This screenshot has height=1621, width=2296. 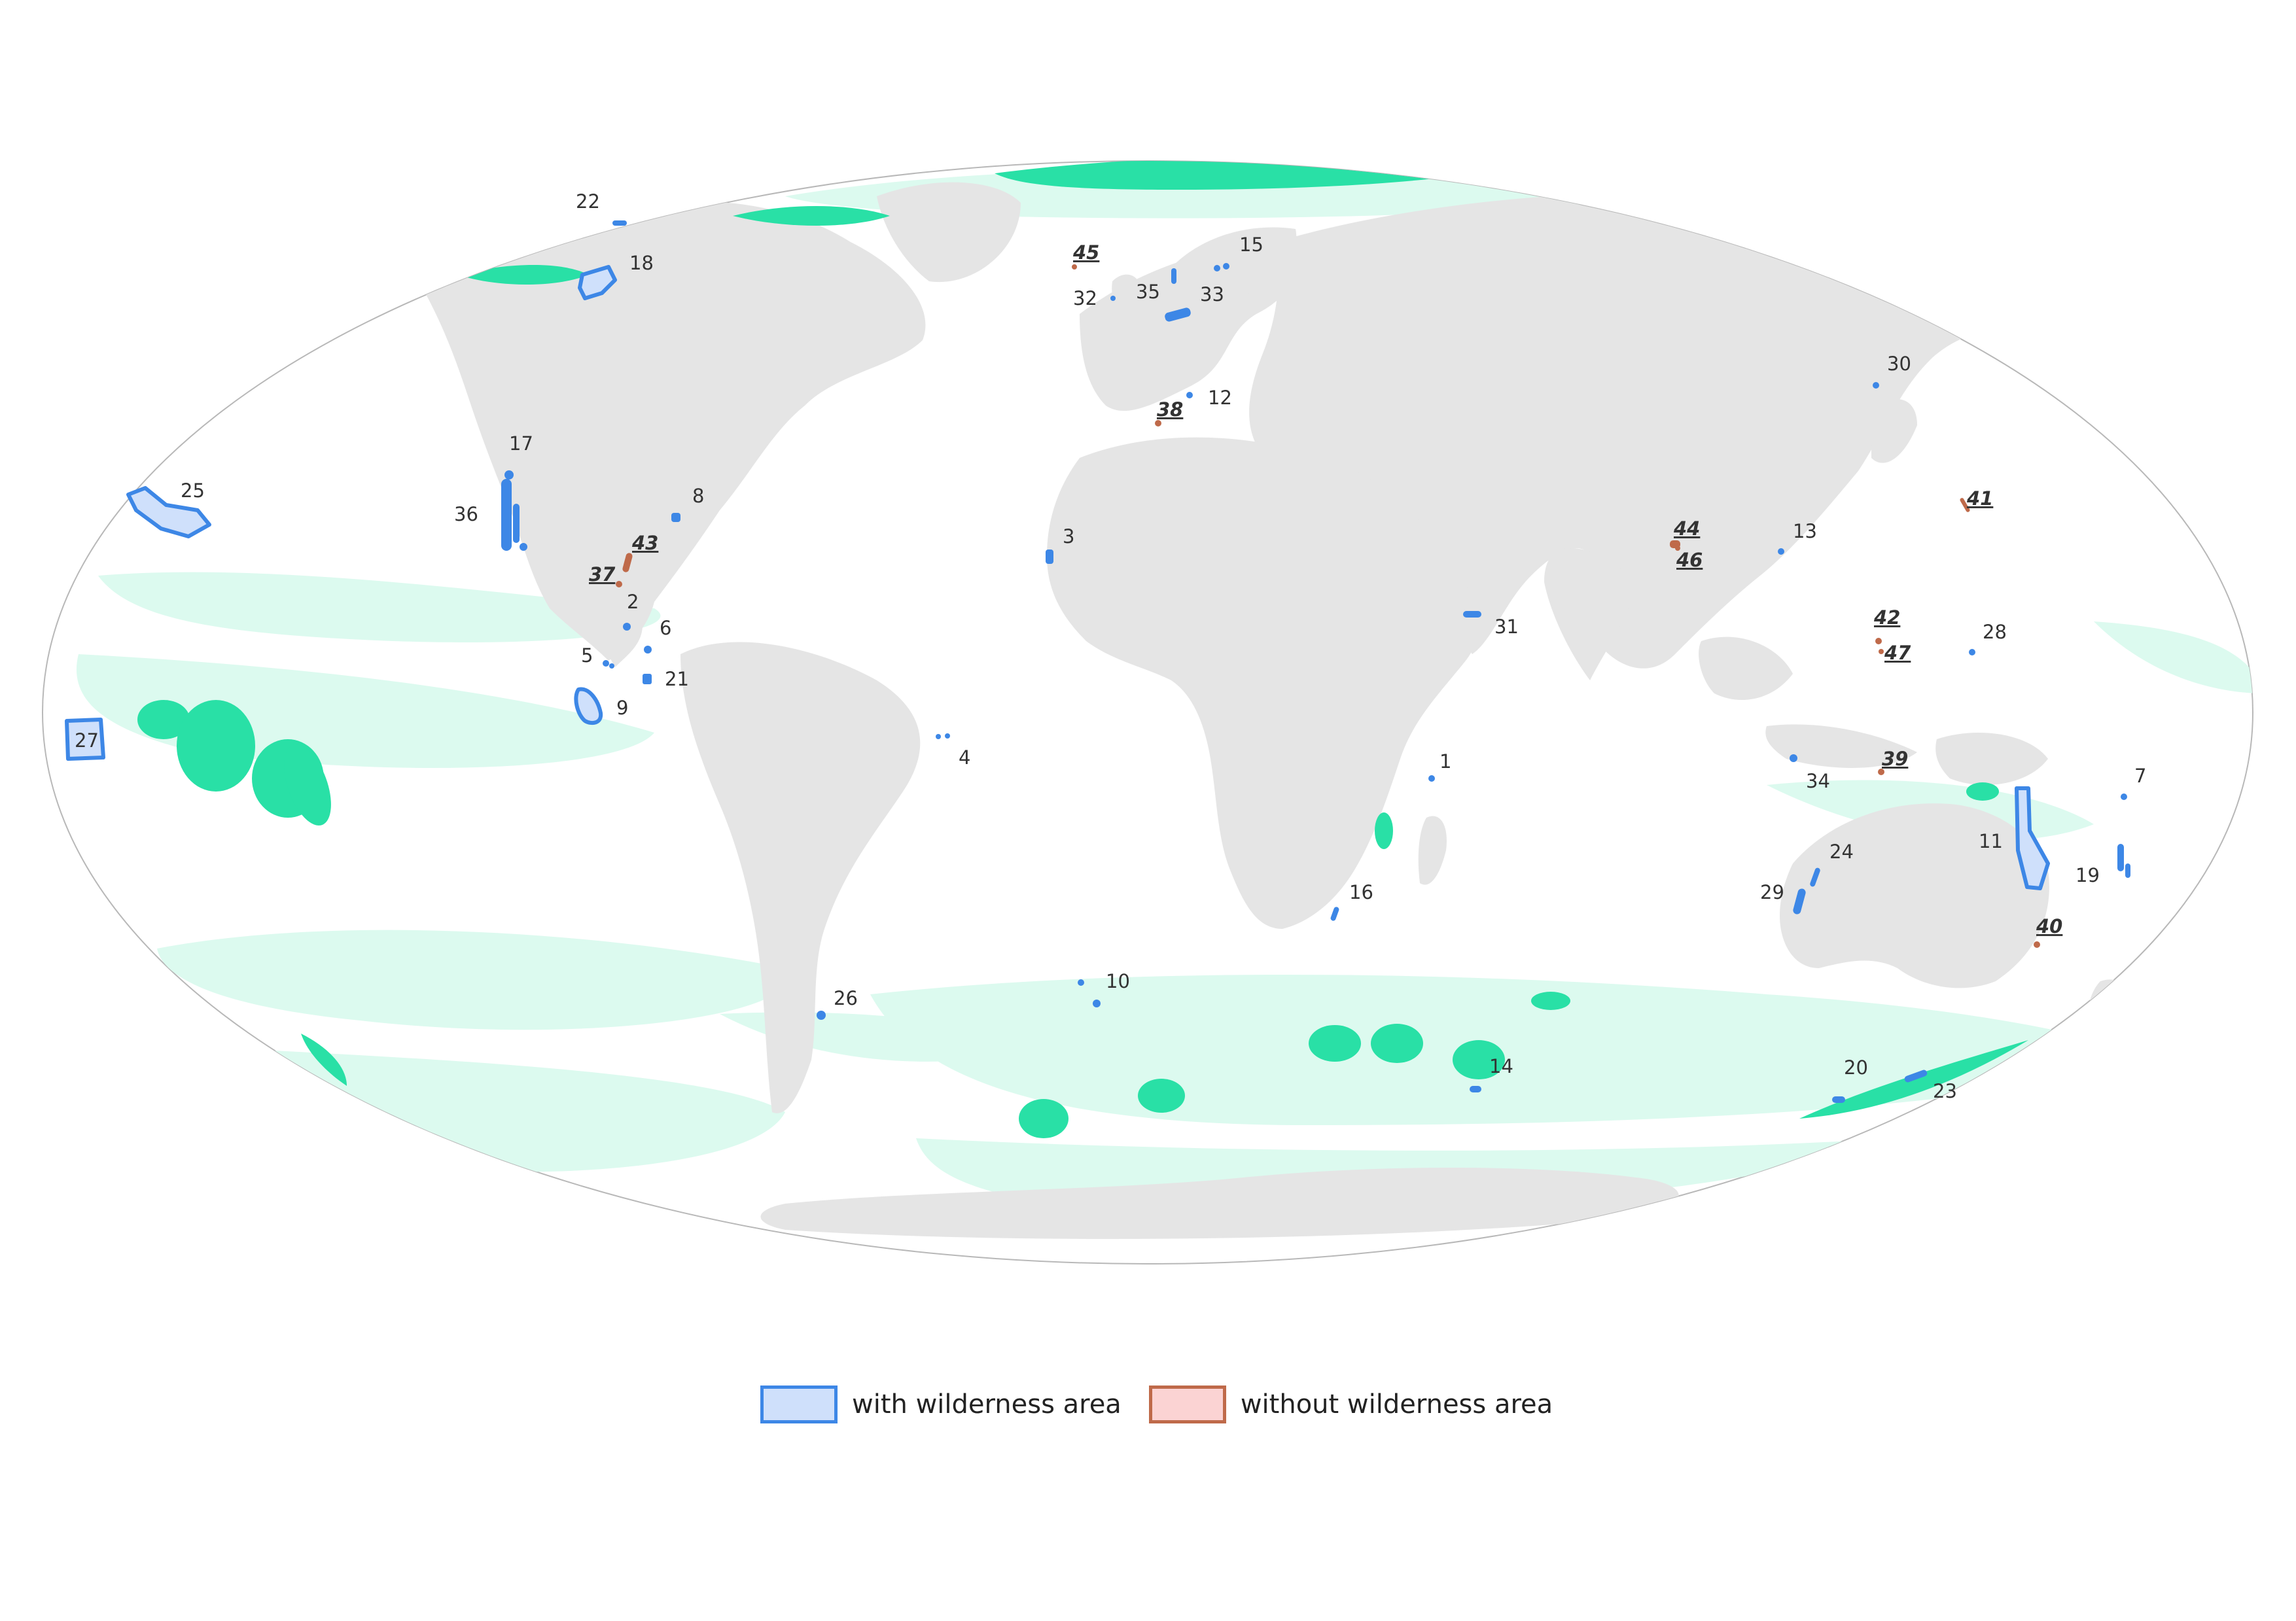 What do you see at coordinates (633, 602) in the screenshot?
I see `site-label-2: 2` at bounding box center [633, 602].